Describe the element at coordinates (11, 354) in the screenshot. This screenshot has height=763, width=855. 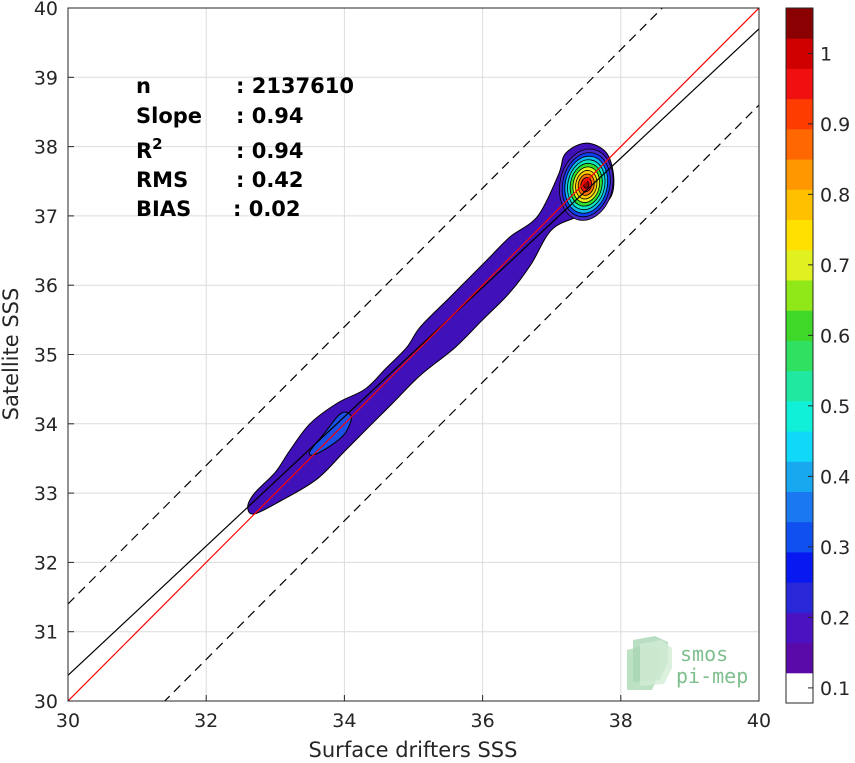
I see `y-axis-label: Satellite SSS` at that location.